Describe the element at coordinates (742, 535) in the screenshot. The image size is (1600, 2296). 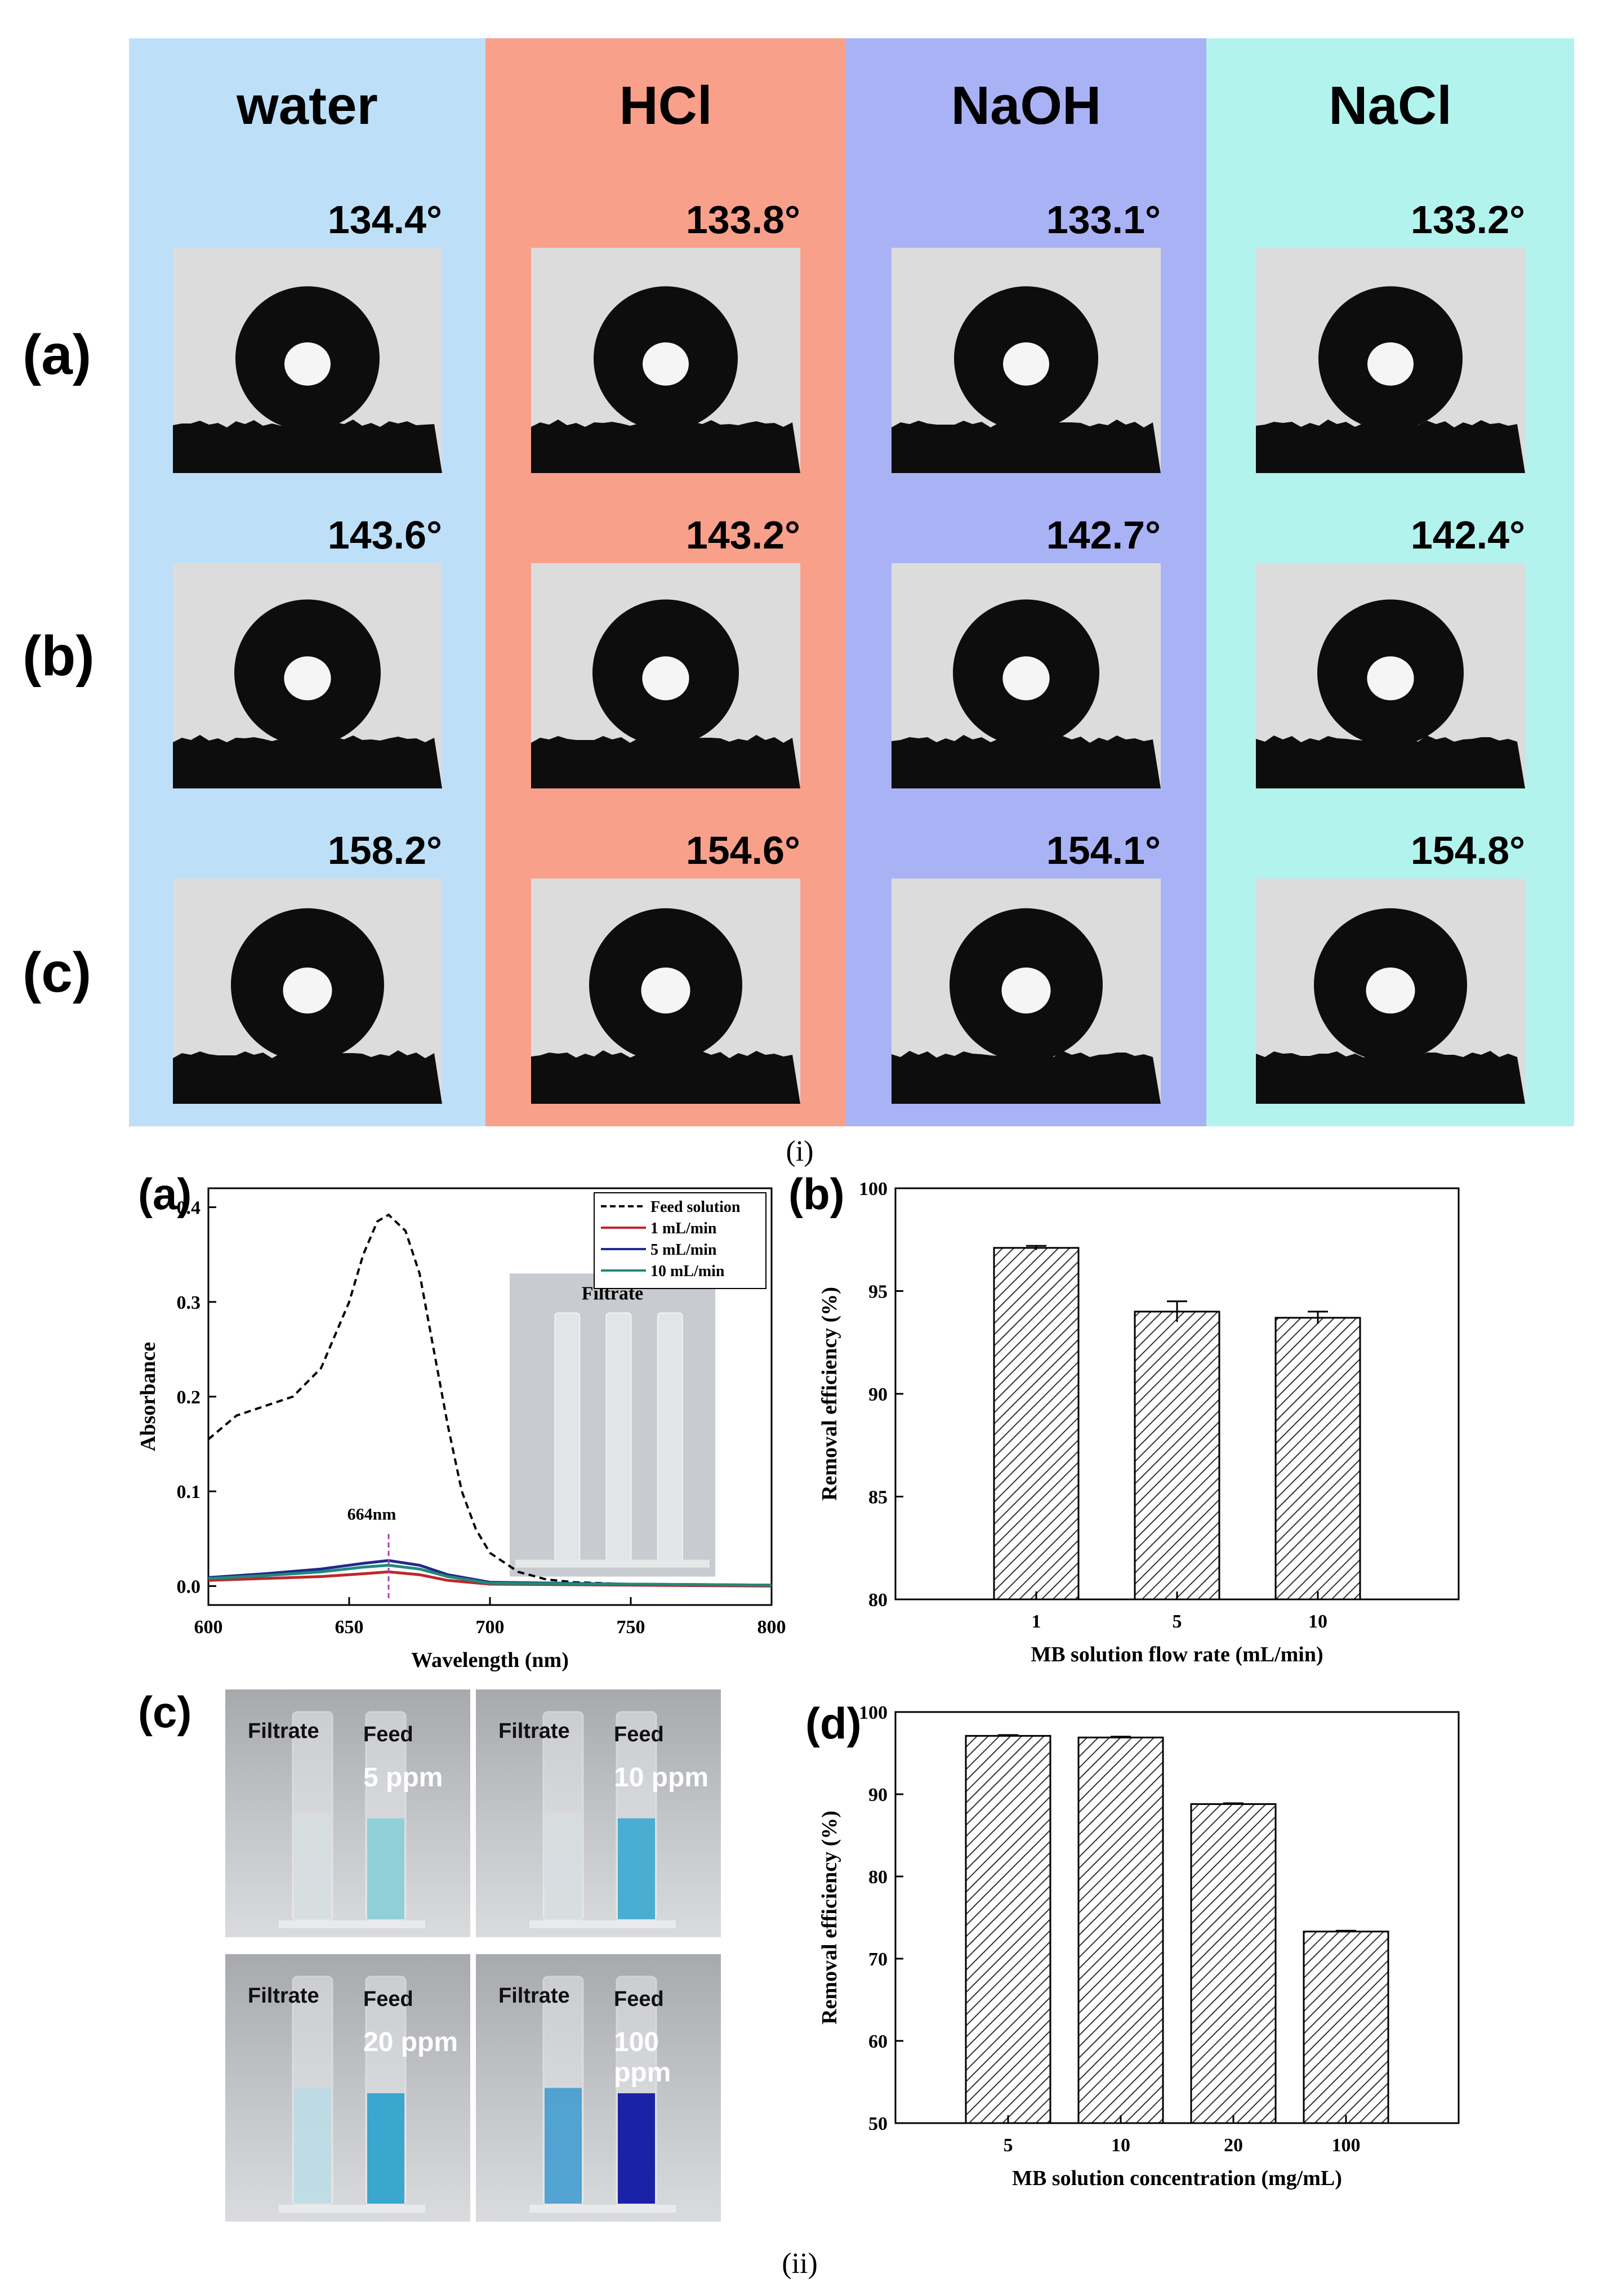
I see `contact-angle-value: 143.2°` at that location.